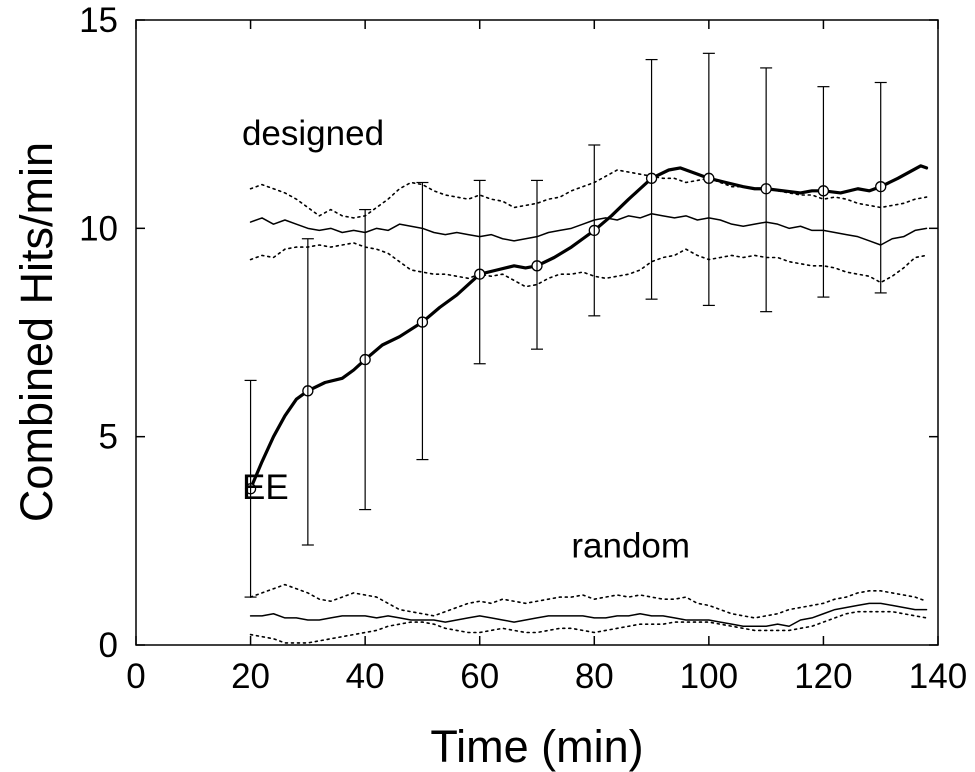  I want to click on y-tick-label: 5, so click(108, 437).